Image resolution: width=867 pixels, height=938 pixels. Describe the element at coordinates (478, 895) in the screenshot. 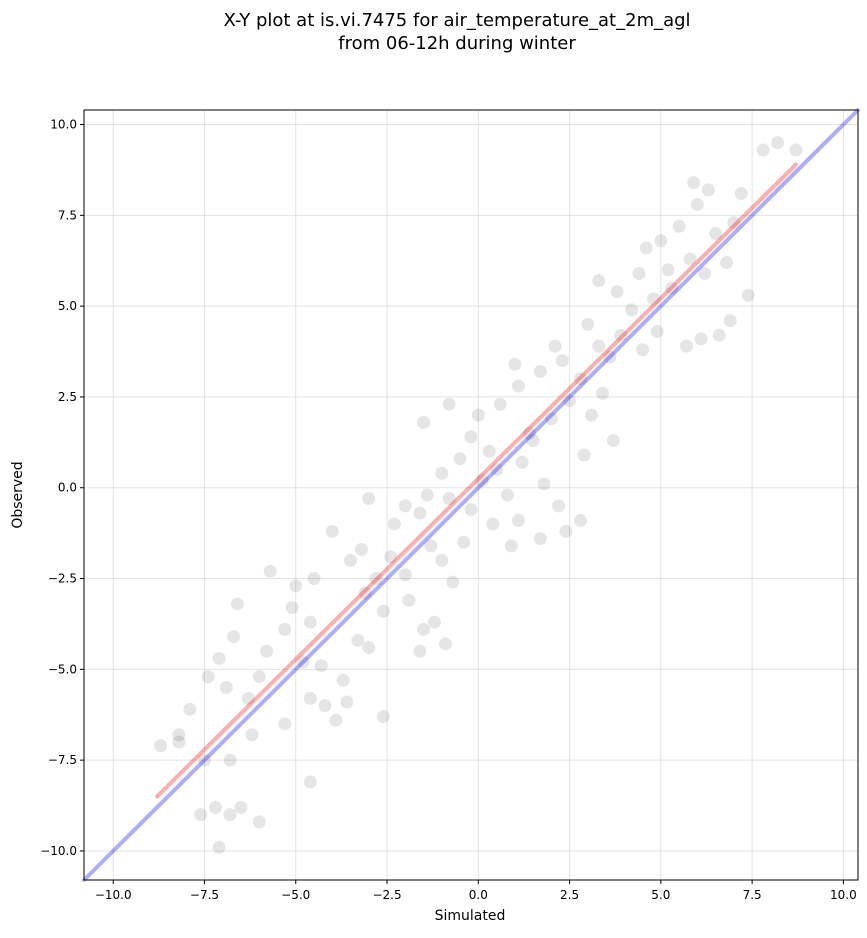

I see `x-tick-label: 0.0` at that location.